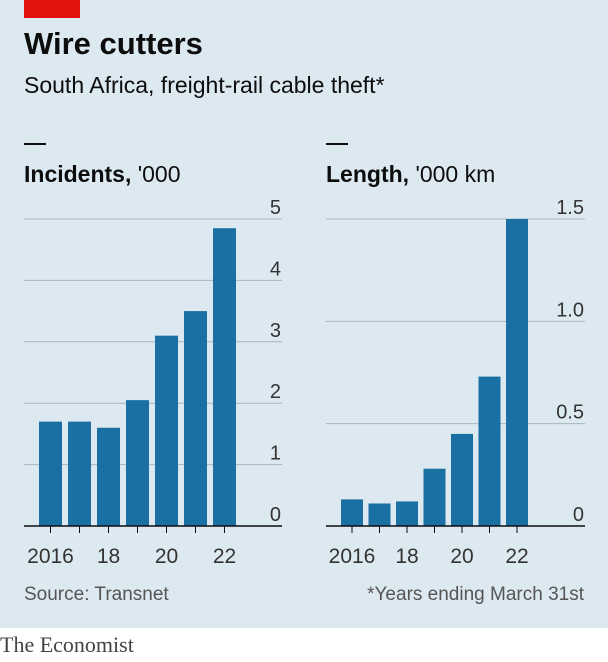 The height and width of the screenshot is (662, 608). I want to click on panel-2-bar-2018, so click(407, 513).